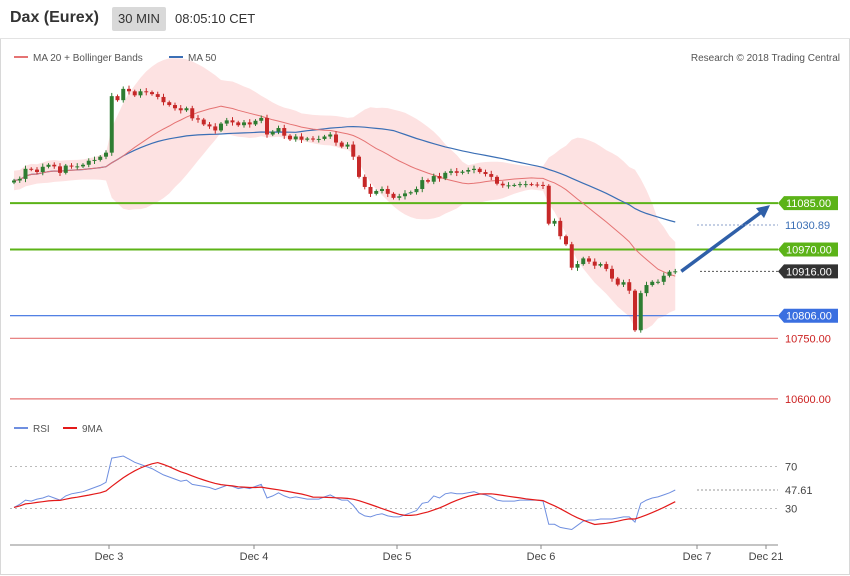 This screenshot has height=576, width=850. Describe the element at coordinates (54, 17) in the screenshot. I see `symbol-title: Dax (Eurex)` at that location.